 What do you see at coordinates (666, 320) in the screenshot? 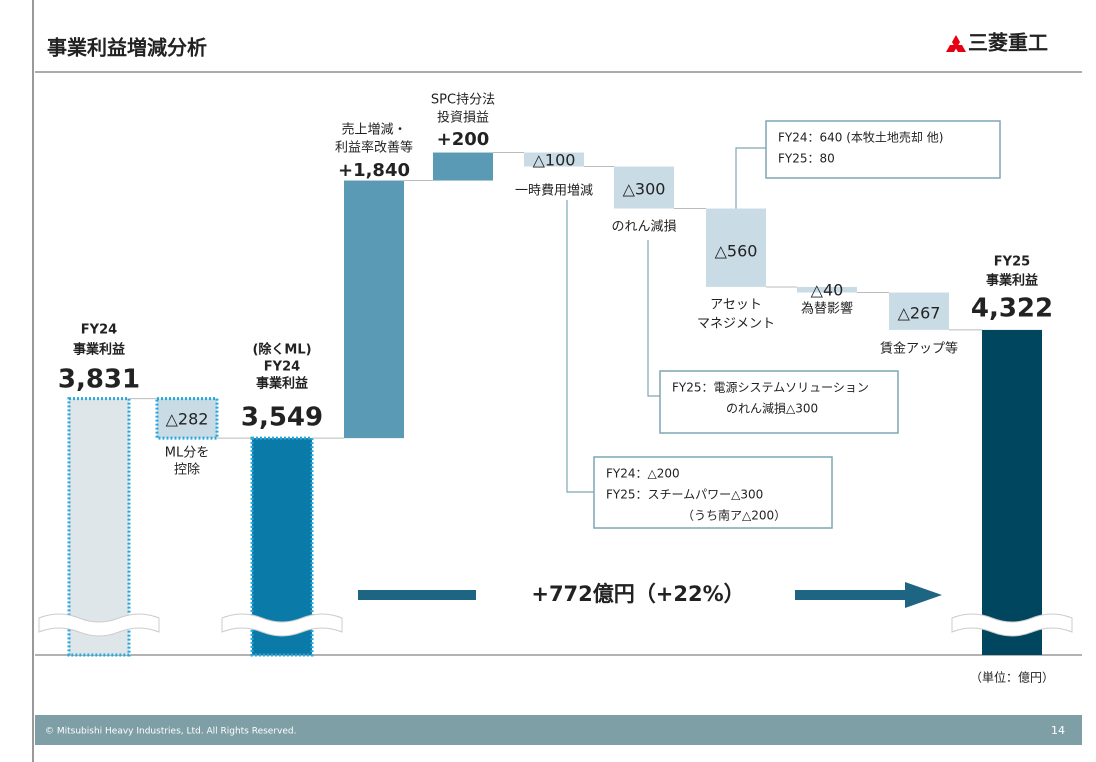
I see `callout-lines` at bounding box center [666, 320].